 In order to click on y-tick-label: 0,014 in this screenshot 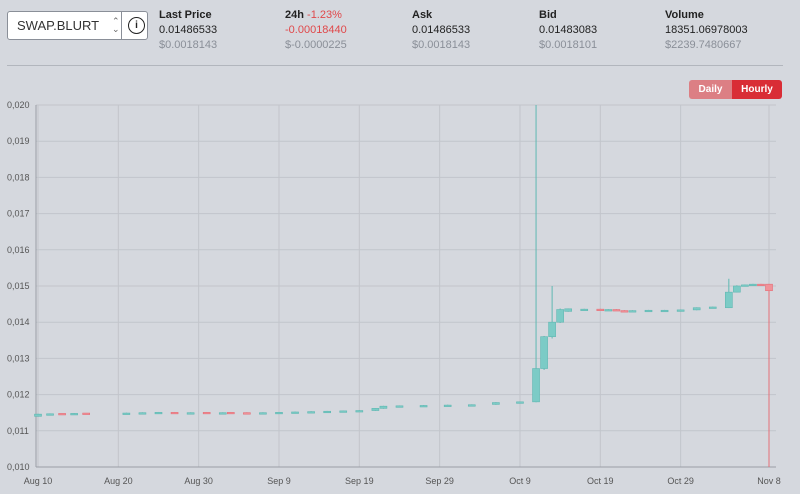, I will do `click(18, 322)`.